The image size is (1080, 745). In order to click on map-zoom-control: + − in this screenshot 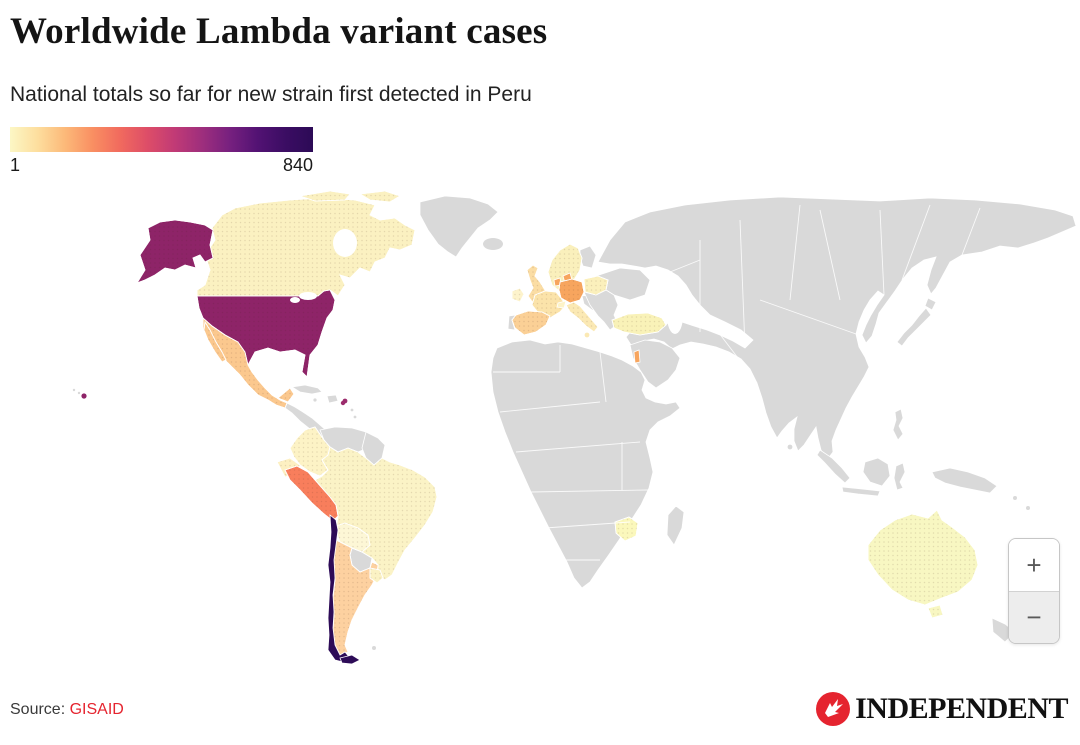, I will do `click(1034, 591)`.